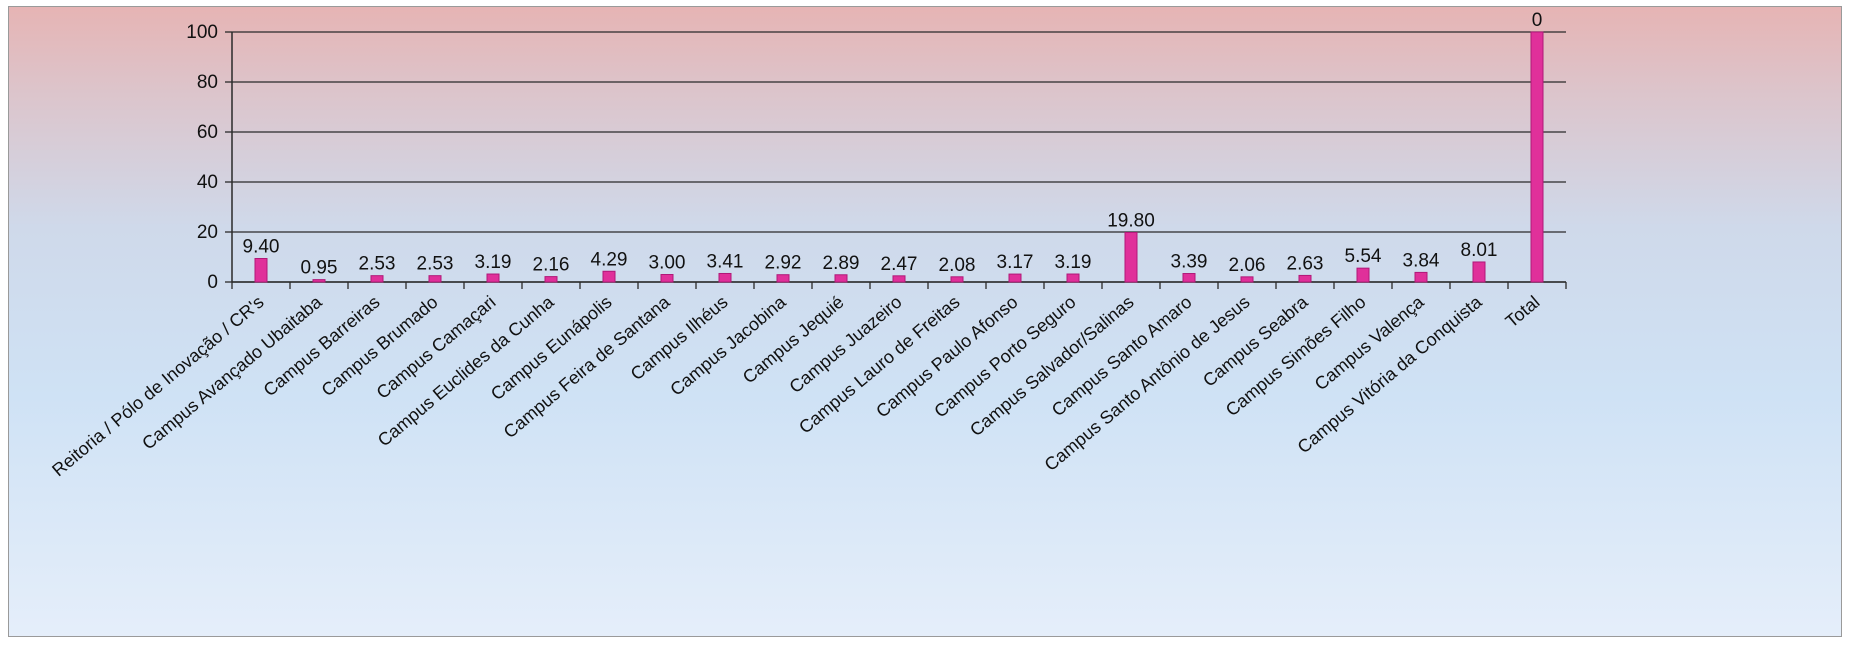 Image resolution: width=1850 pixels, height=645 pixels. I want to click on data-label: 3.00, so click(667, 263).